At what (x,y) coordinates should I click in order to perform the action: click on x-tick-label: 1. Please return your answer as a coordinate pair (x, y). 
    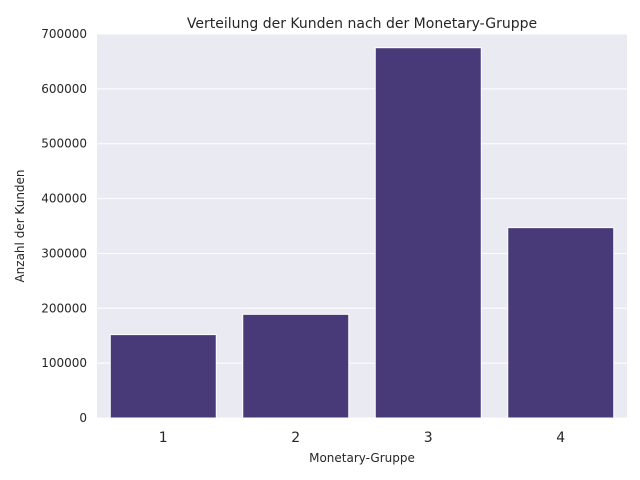
    Looking at the image, I should click on (163, 438).